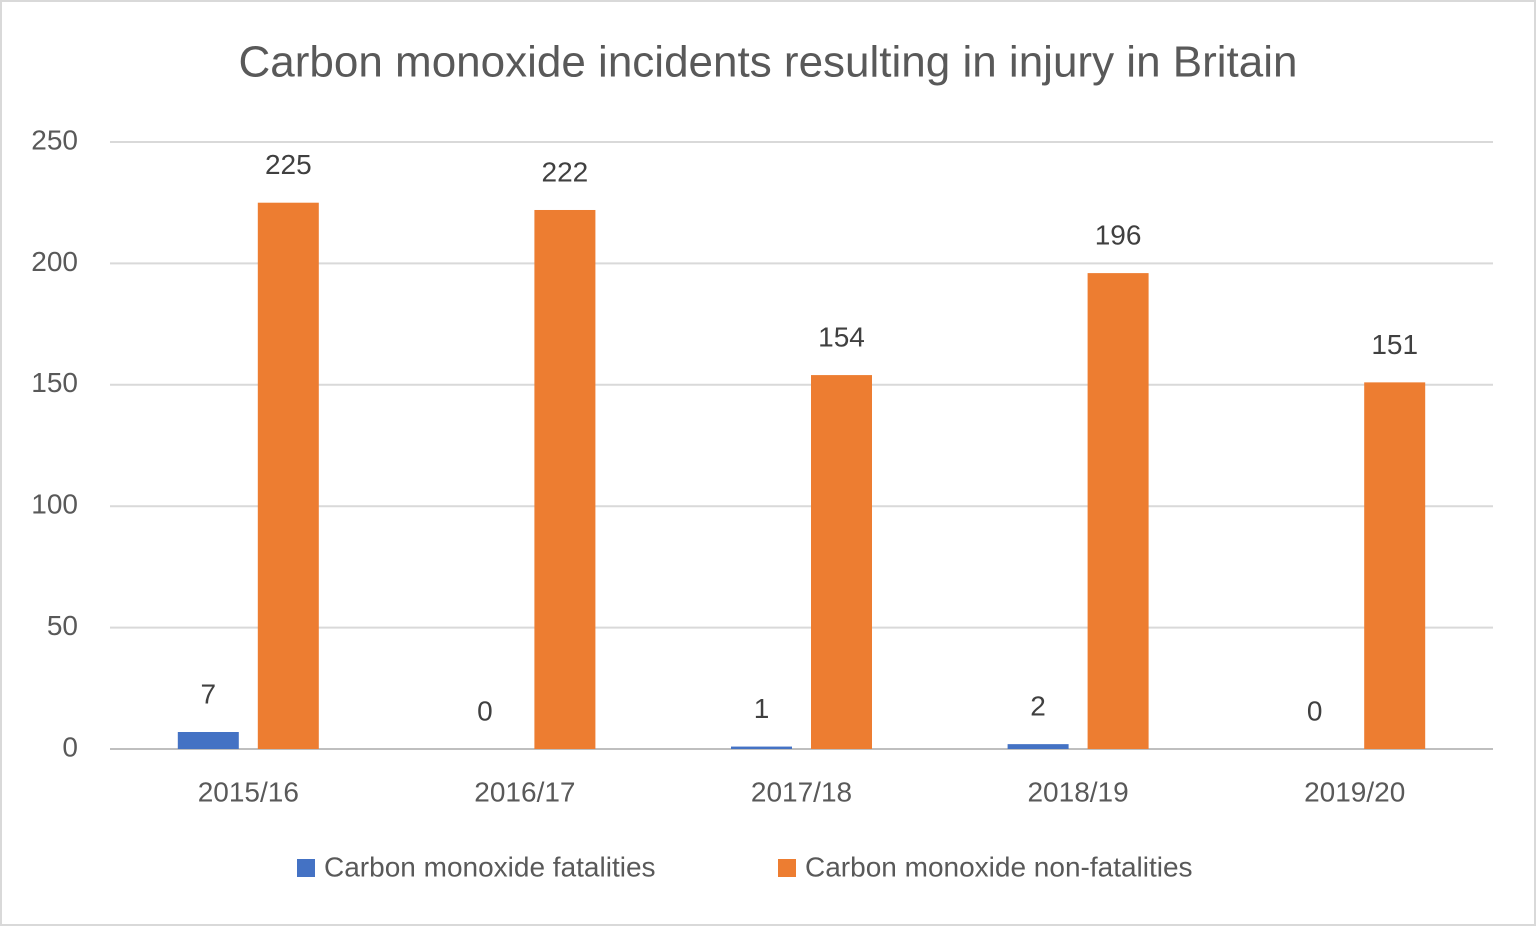 The image size is (1536, 926). Describe the element at coordinates (54, 261) in the screenshot. I see `y-tick-label: 200` at that location.